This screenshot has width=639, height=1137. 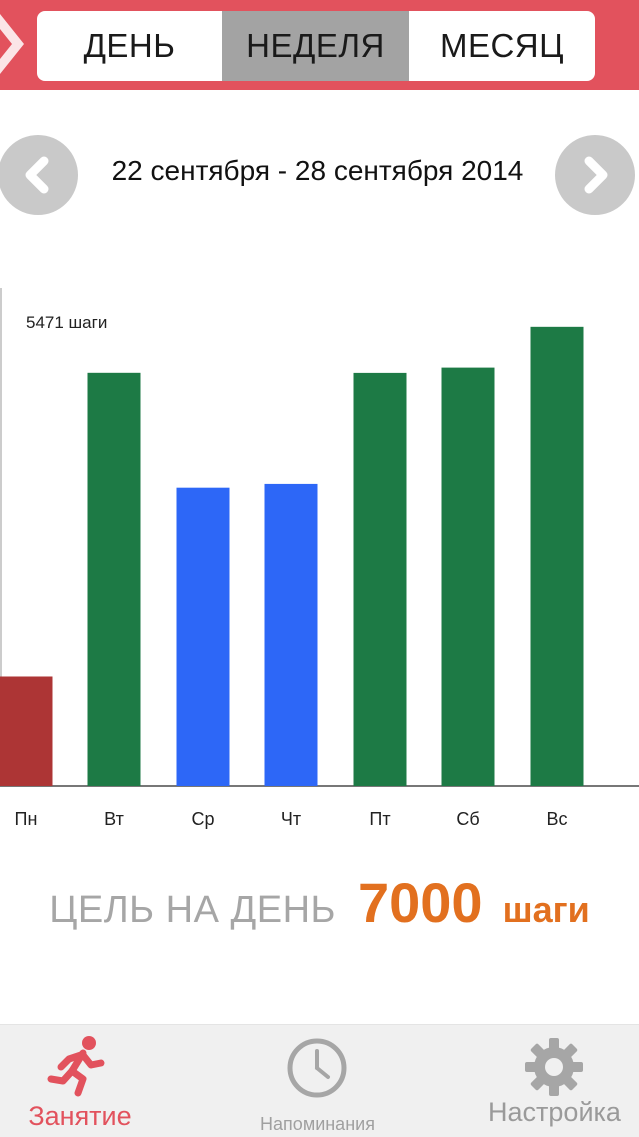 What do you see at coordinates (317, 1124) in the screenshot?
I see `nav-reminders-label: Напоминания` at bounding box center [317, 1124].